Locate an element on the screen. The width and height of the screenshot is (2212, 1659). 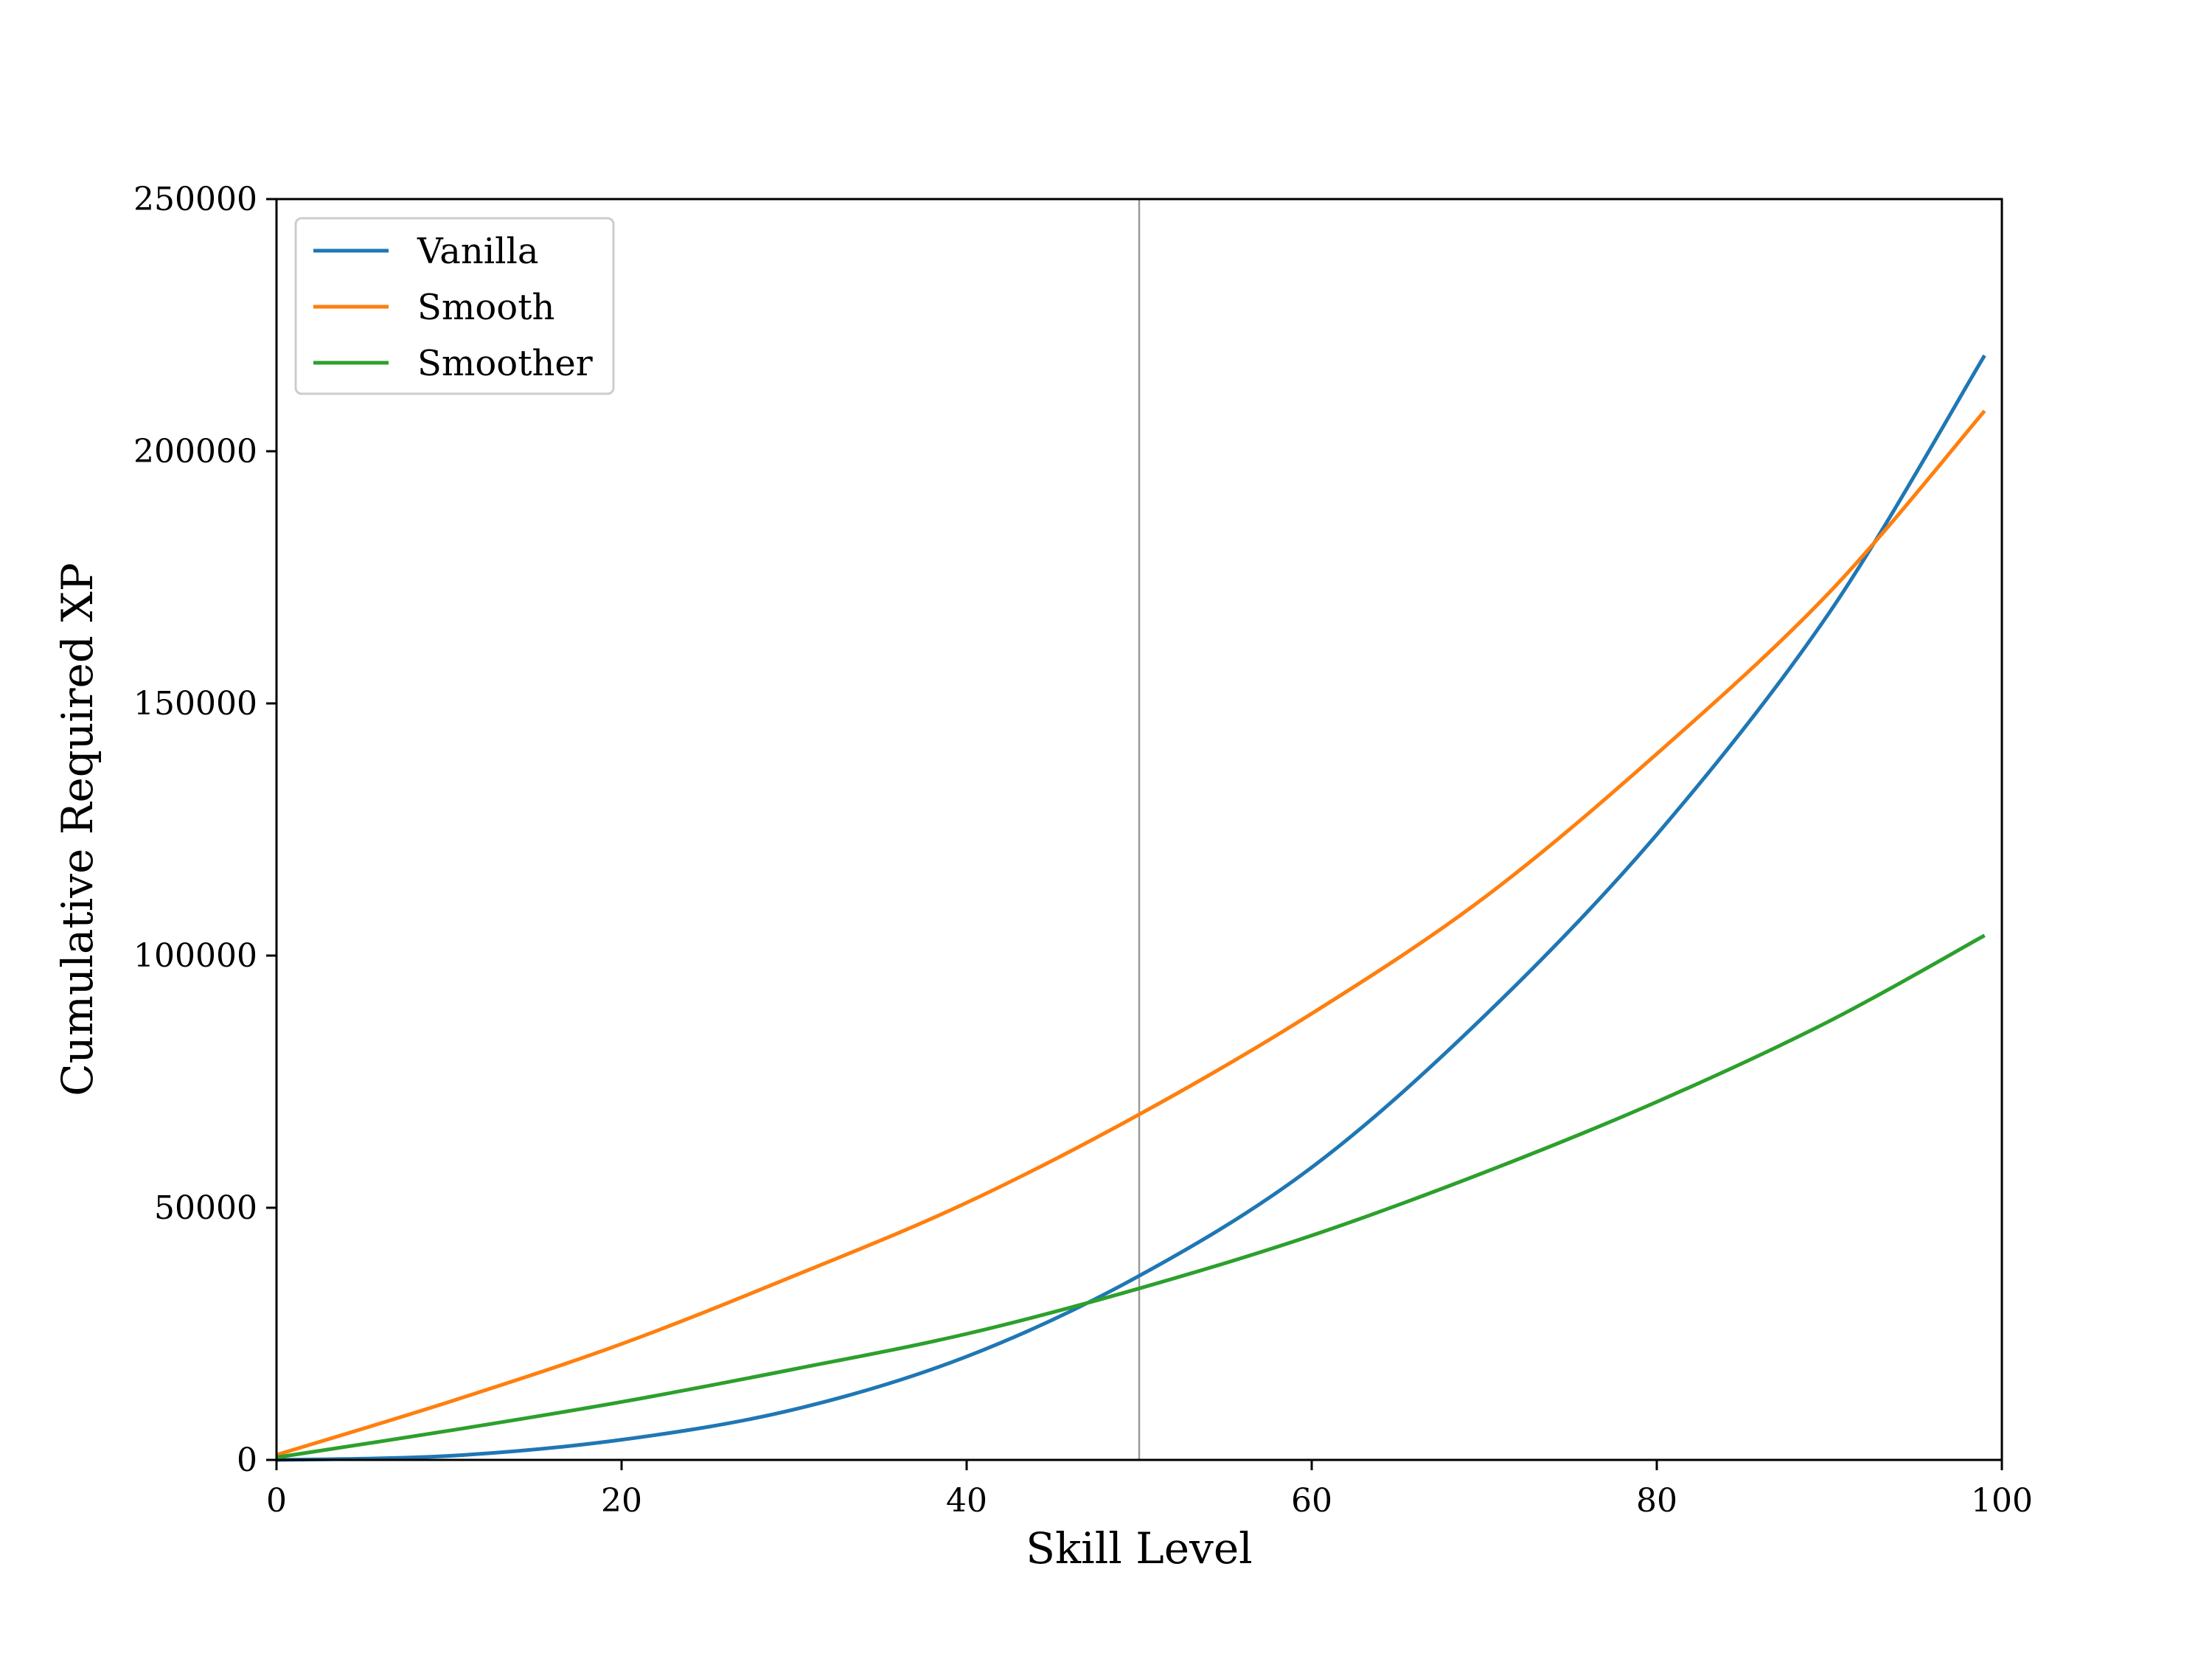
legend-items: Vanilla Smooth Smoother is located at coordinates (453, 307).